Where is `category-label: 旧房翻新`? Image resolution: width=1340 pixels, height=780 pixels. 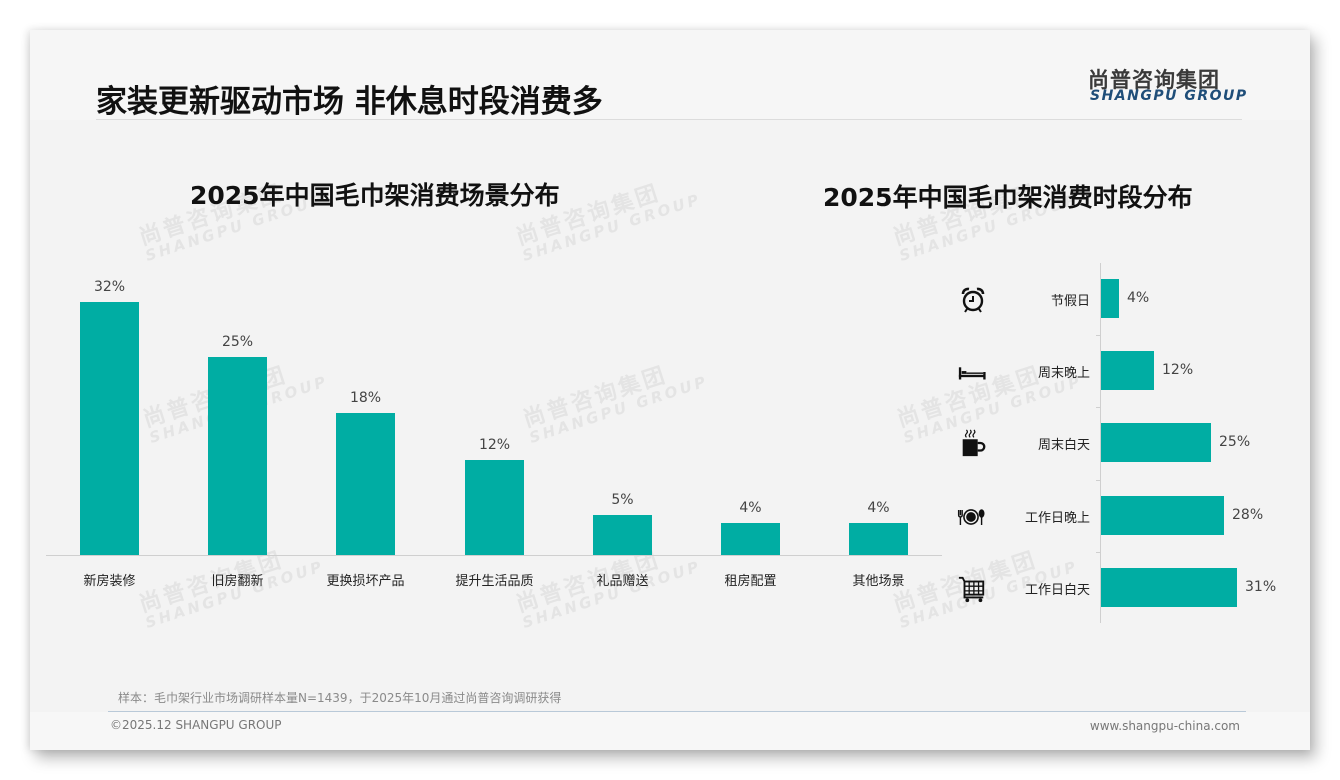 category-label: 旧房翻新 is located at coordinates (237, 581).